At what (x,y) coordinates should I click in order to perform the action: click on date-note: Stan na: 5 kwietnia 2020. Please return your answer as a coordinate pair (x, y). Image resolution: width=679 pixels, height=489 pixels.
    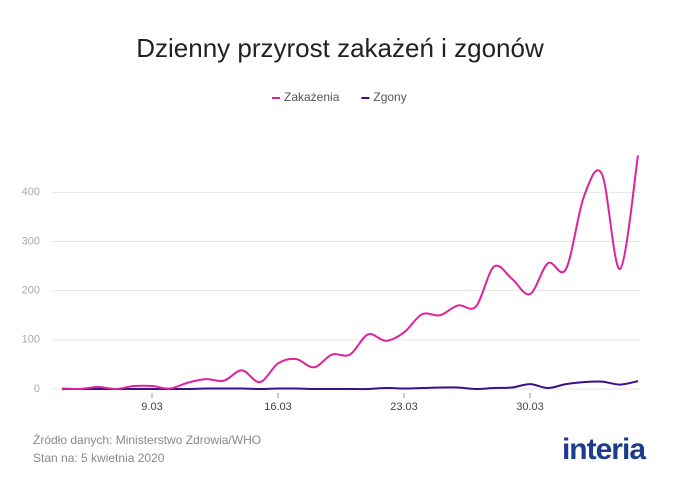
    Looking at the image, I should click on (99, 458).